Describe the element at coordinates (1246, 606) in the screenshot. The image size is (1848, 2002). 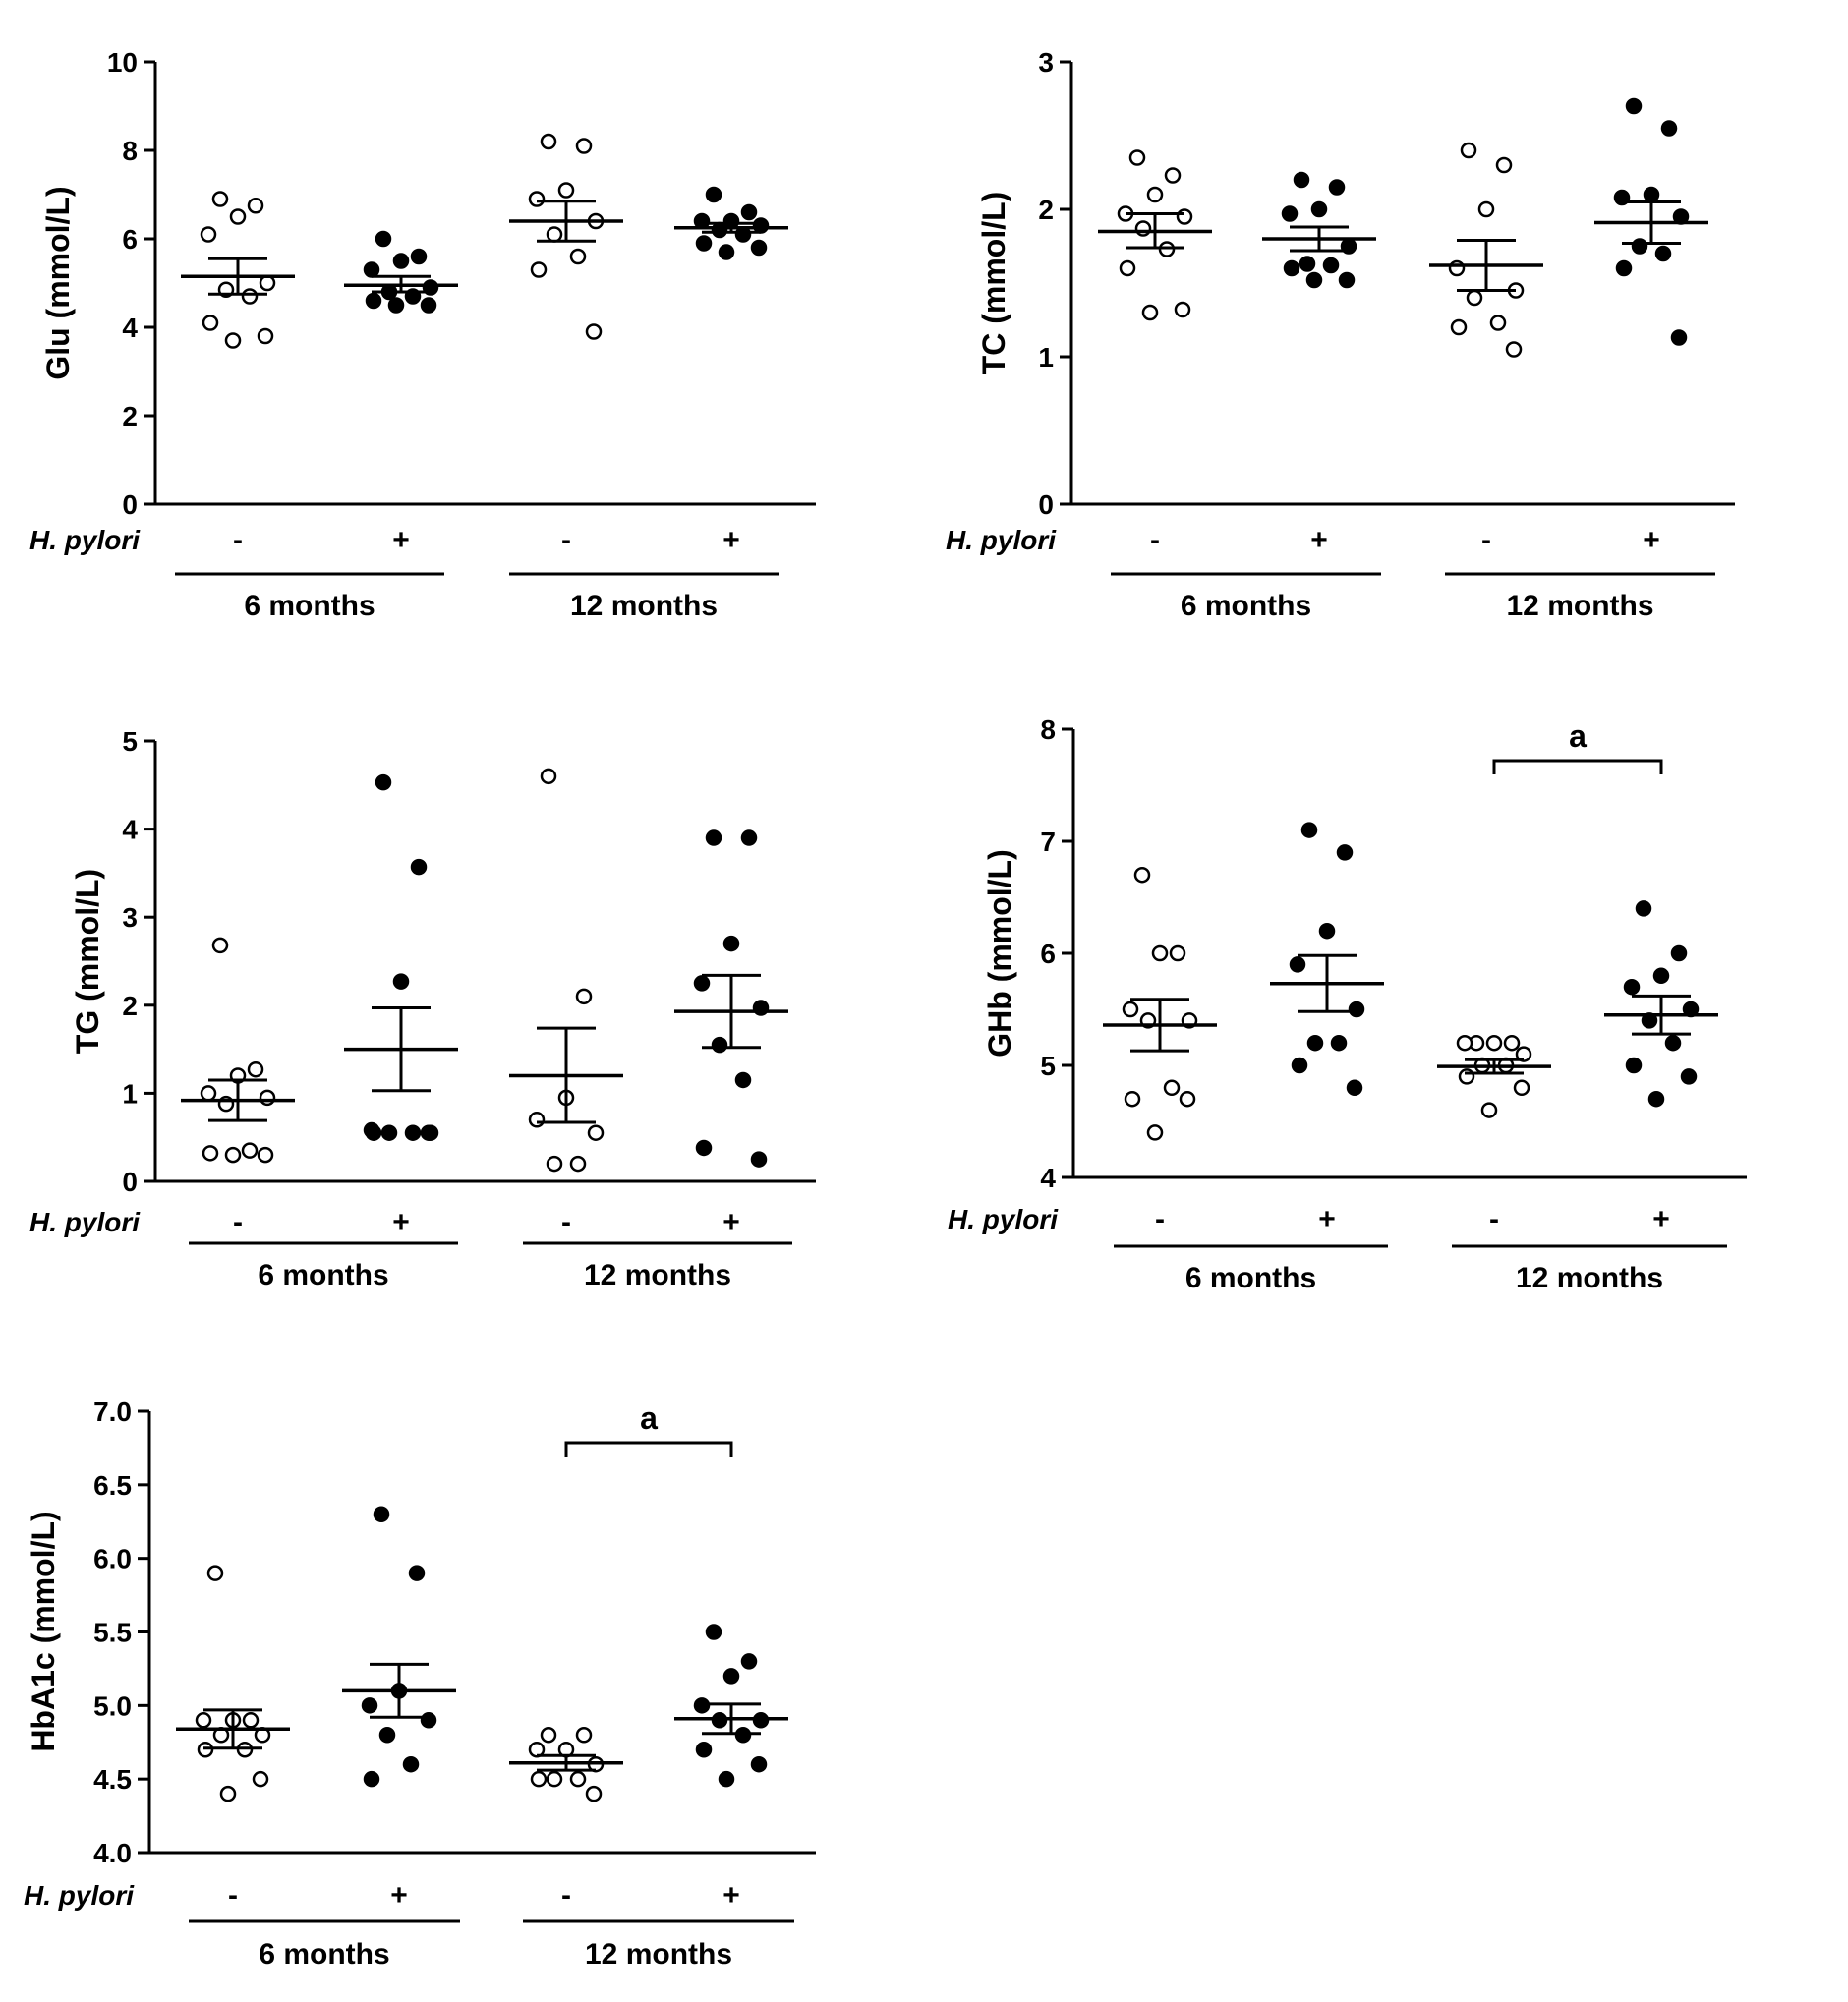
I see `period-label: 6 months` at that location.